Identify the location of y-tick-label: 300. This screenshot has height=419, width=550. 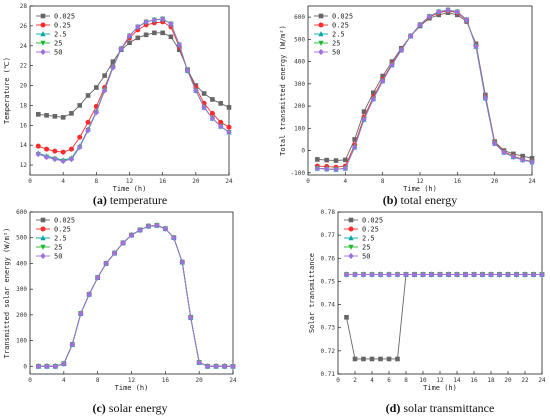
(21, 289).